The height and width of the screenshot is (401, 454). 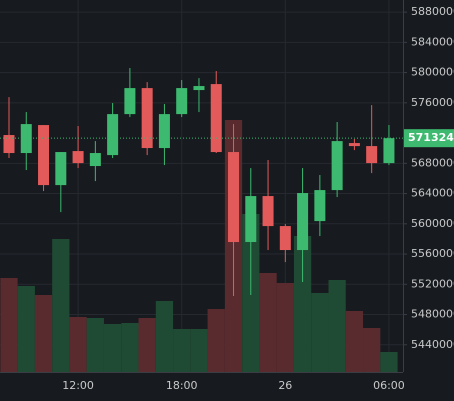 What do you see at coordinates (78, 385) in the screenshot?
I see `x-tick-label: 12:00` at bounding box center [78, 385].